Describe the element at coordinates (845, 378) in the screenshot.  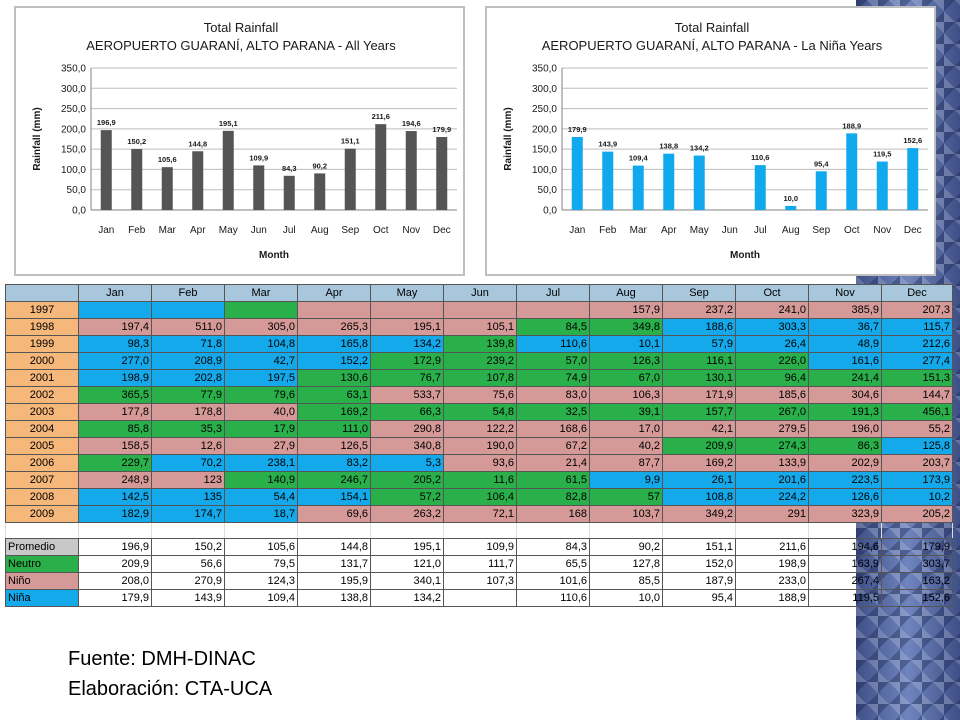
I see `value-cell: 241,4` at that location.